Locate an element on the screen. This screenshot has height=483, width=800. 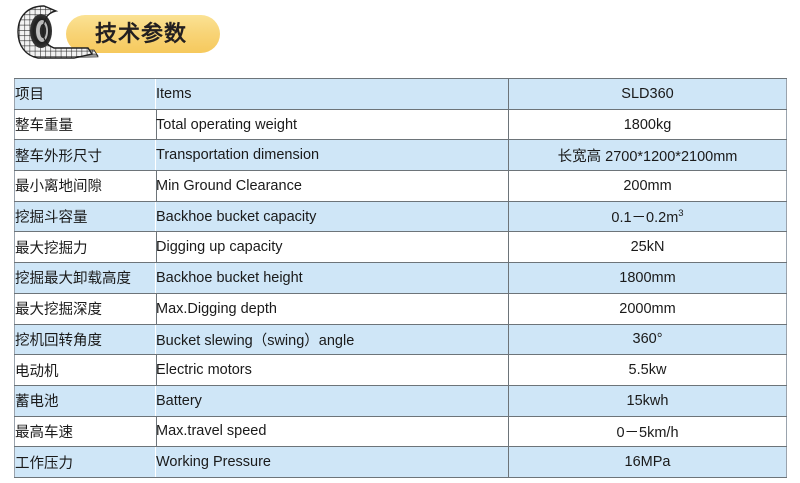
row-label-zh: 整车重量 is located at coordinates (85, 124).